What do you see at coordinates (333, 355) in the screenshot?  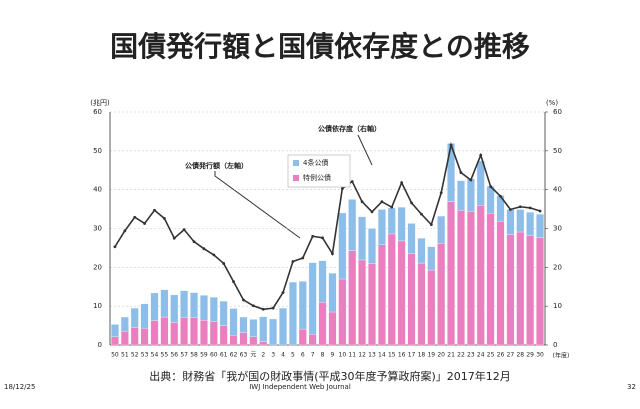 I see `x-tick-label: 9` at bounding box center [333, 355].